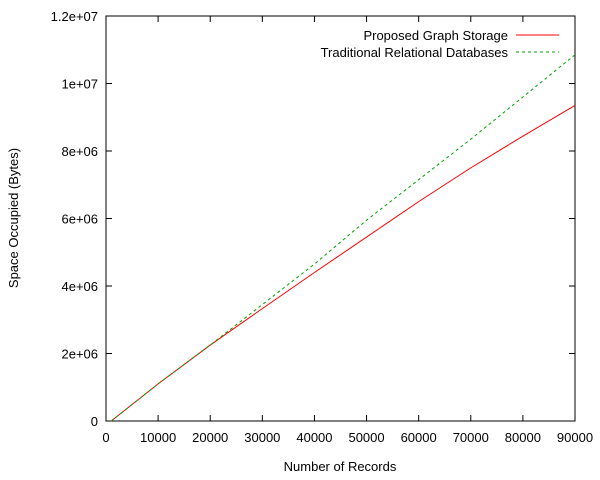 The image size is (600, 480). Describe the element at coordinates (13, 218) in the screenshot. I see `y-axis-label: Space Occupied (Bytes)` at that location.